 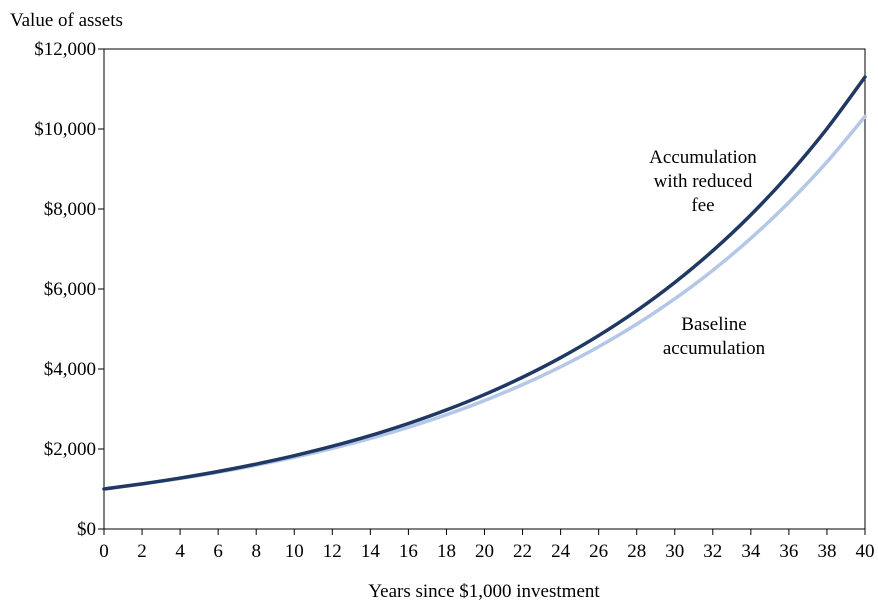 I want to click on x-tick-label: 18, so click(x=446, y=551).